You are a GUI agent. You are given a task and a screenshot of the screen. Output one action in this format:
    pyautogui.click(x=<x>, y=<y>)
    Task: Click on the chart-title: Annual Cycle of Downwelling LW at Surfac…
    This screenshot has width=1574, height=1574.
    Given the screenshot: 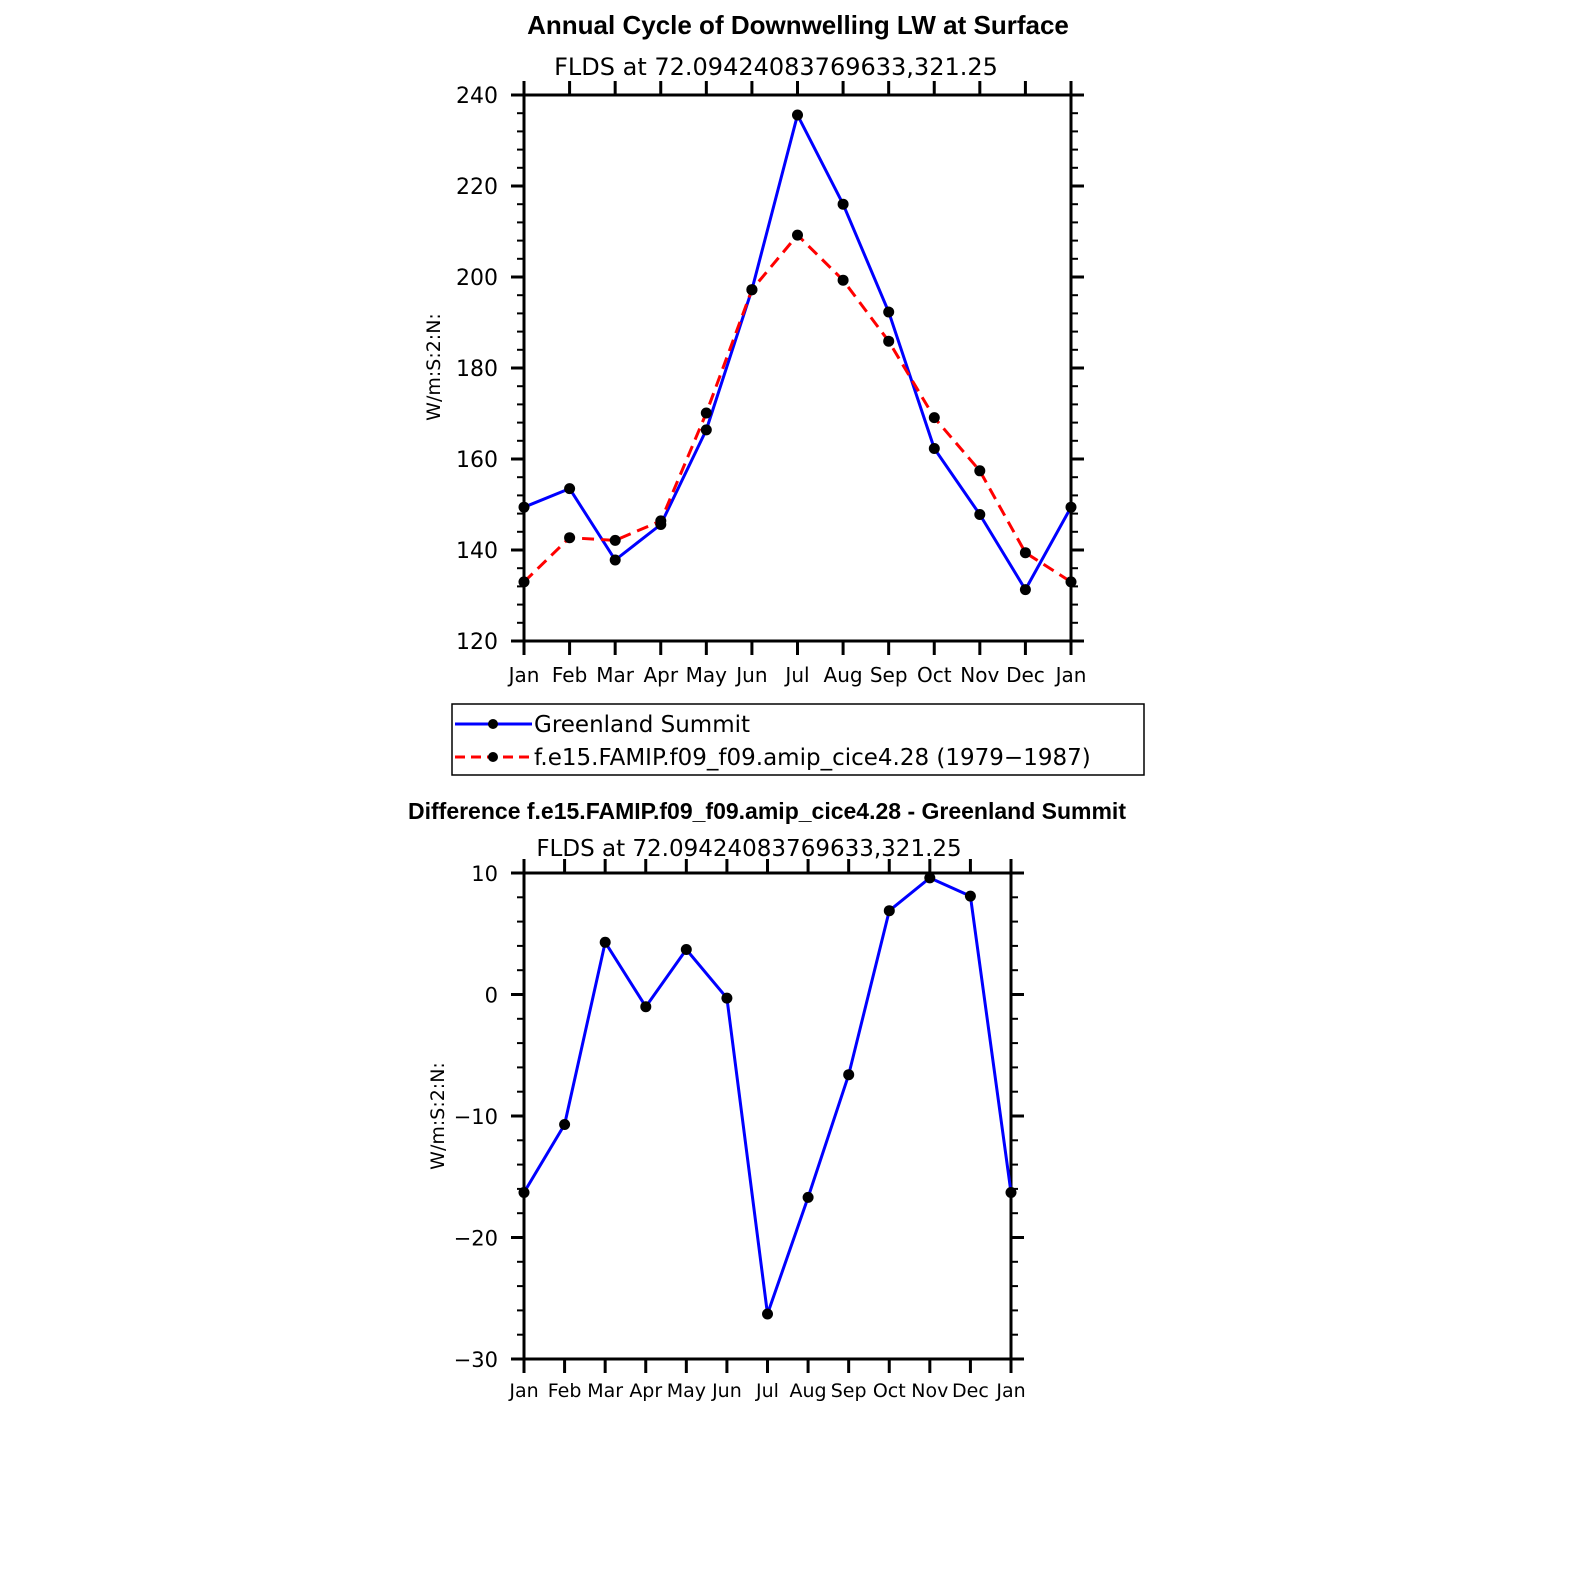 What is the action you would take?
    pyautogui.click(x=798, y=25)
    